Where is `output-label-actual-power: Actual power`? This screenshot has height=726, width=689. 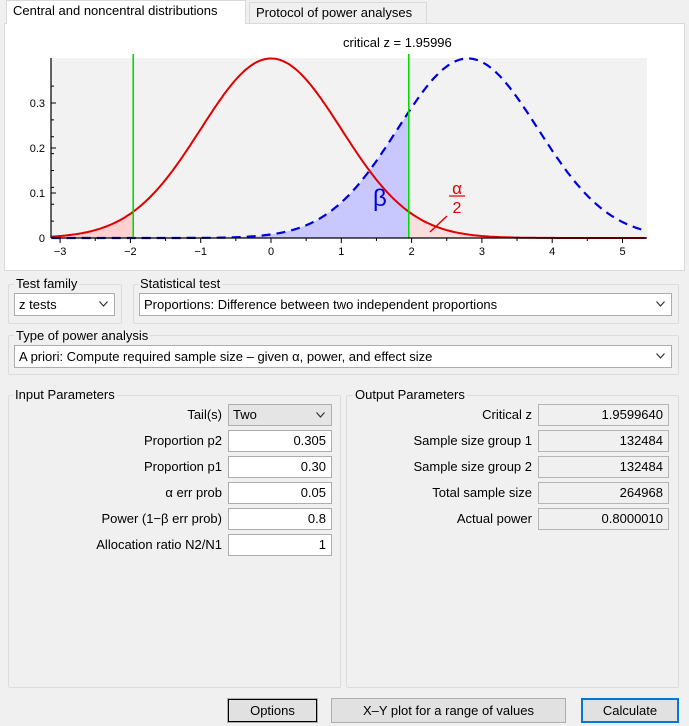
output-label-actual-power: Actual power is located at coordinates (494, 518).